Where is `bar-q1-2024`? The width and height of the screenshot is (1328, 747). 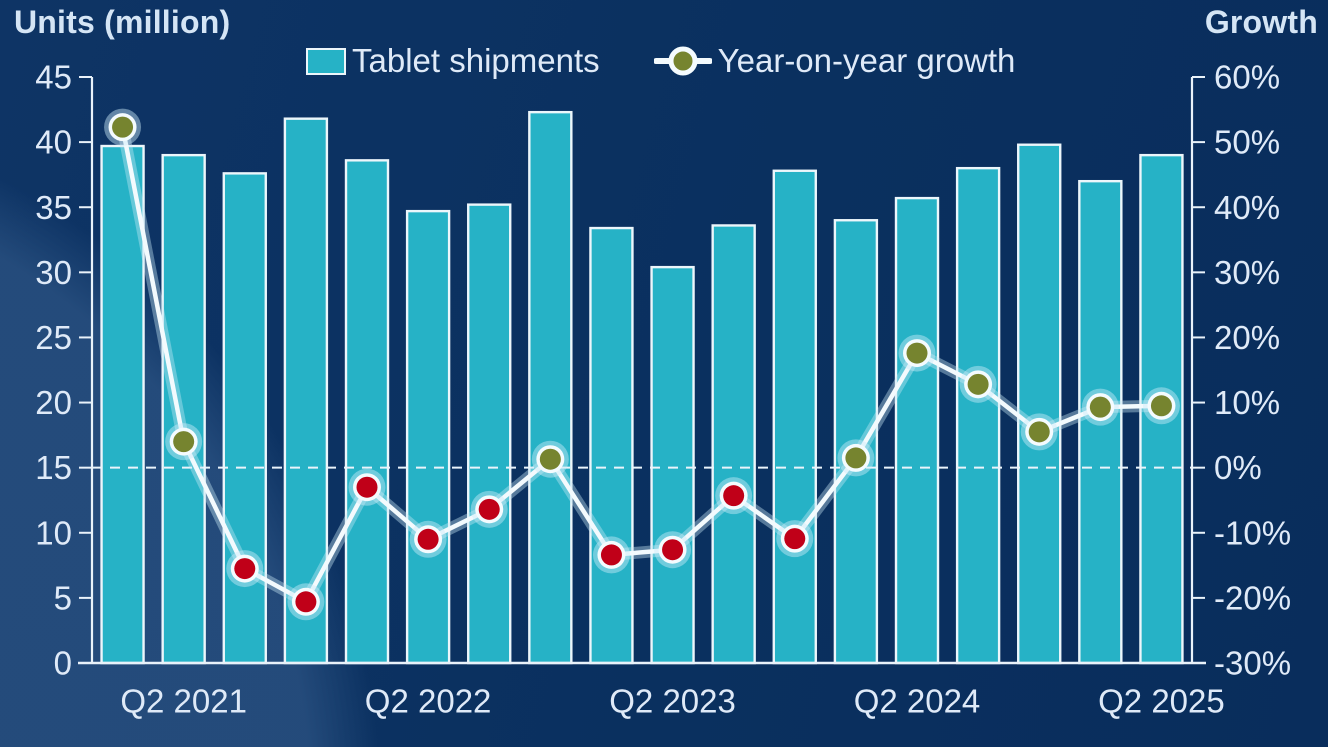
bar-q1-2024 is located at coordinates (856, 442).